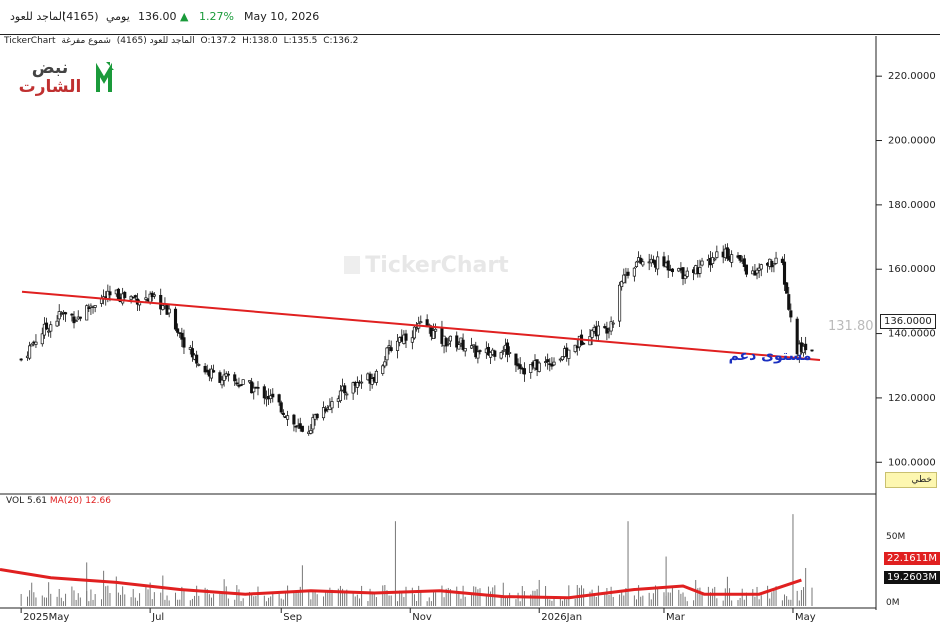 The height and width of the screenshot is (622, 940). I want to click on ma-label: MA(20), so click(66, 501).